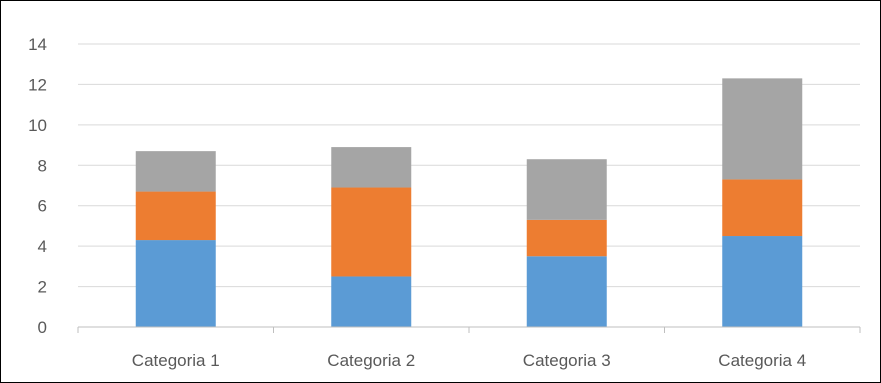 The image size is (881, 383). What do you see at coordinates (37, 125) in the screenshot?
I see `y-tick-label: 10` at bounding box center [37, 125].